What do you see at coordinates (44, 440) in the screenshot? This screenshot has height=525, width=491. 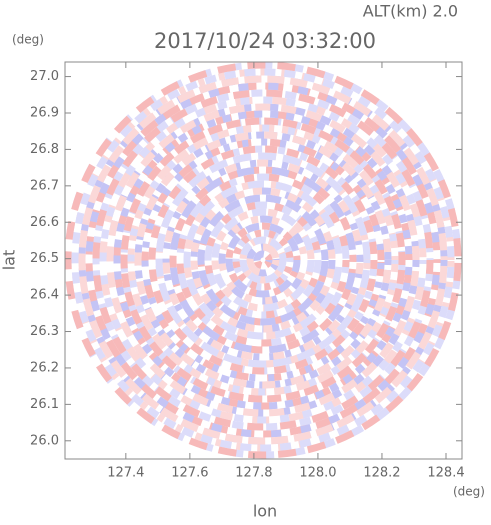 I see `y-tick-label: 26.0` at bounding box center [44, 440].